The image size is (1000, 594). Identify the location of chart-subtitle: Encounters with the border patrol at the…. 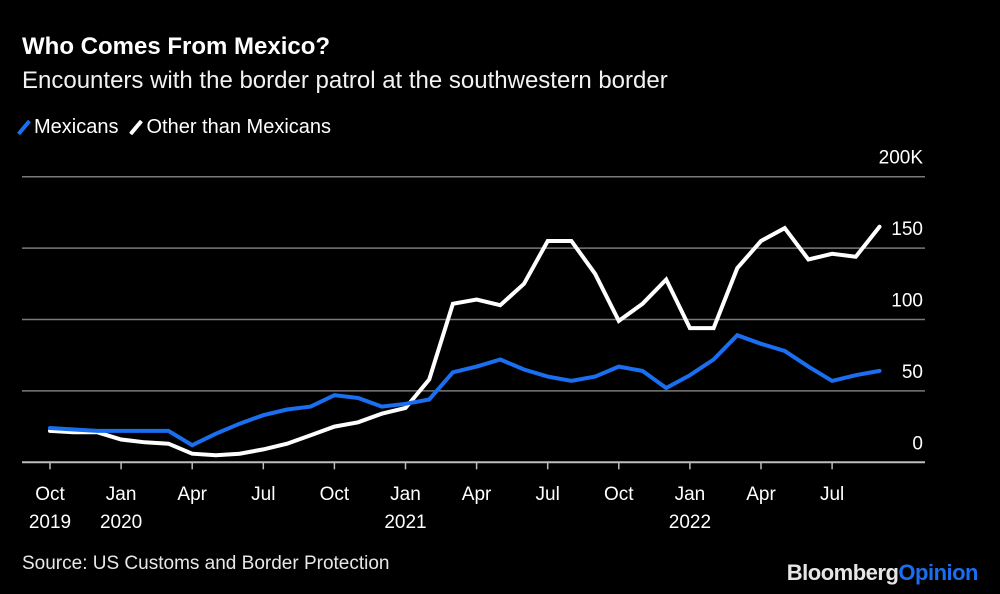
(345, 80).